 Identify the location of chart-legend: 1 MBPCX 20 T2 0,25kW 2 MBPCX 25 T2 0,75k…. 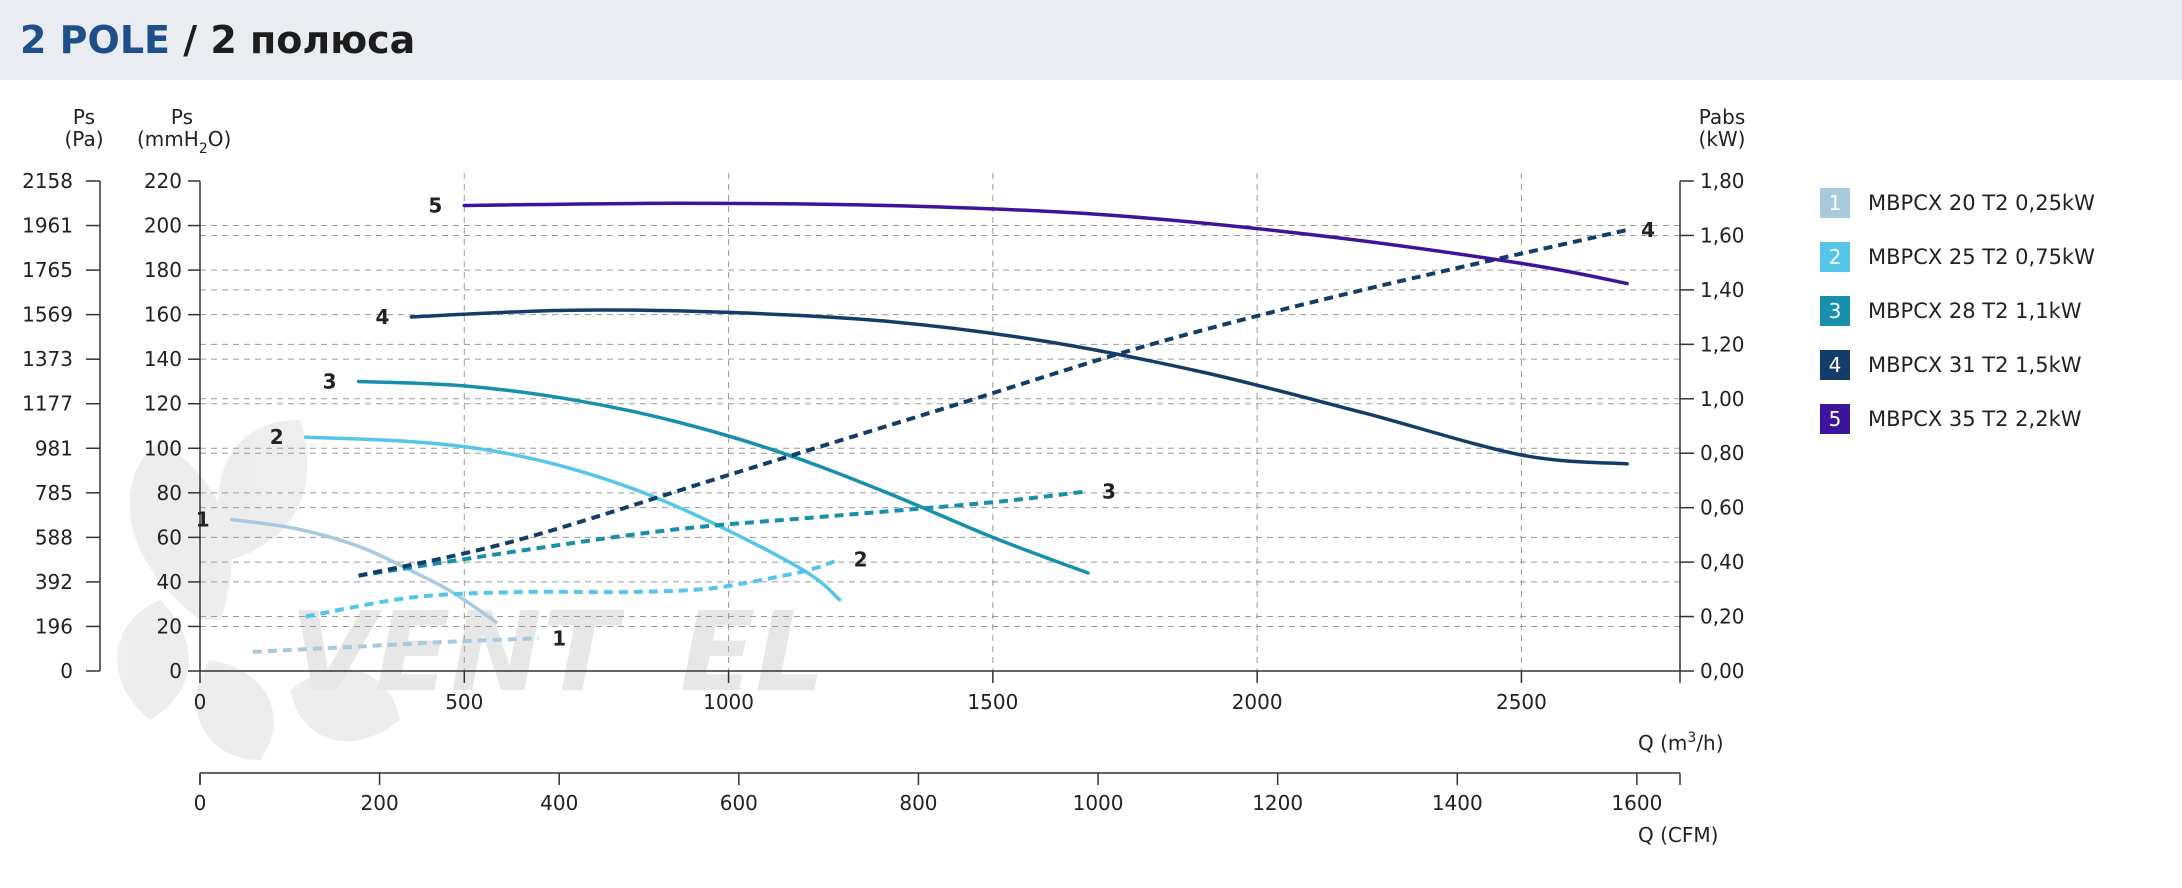
(1957, 311).